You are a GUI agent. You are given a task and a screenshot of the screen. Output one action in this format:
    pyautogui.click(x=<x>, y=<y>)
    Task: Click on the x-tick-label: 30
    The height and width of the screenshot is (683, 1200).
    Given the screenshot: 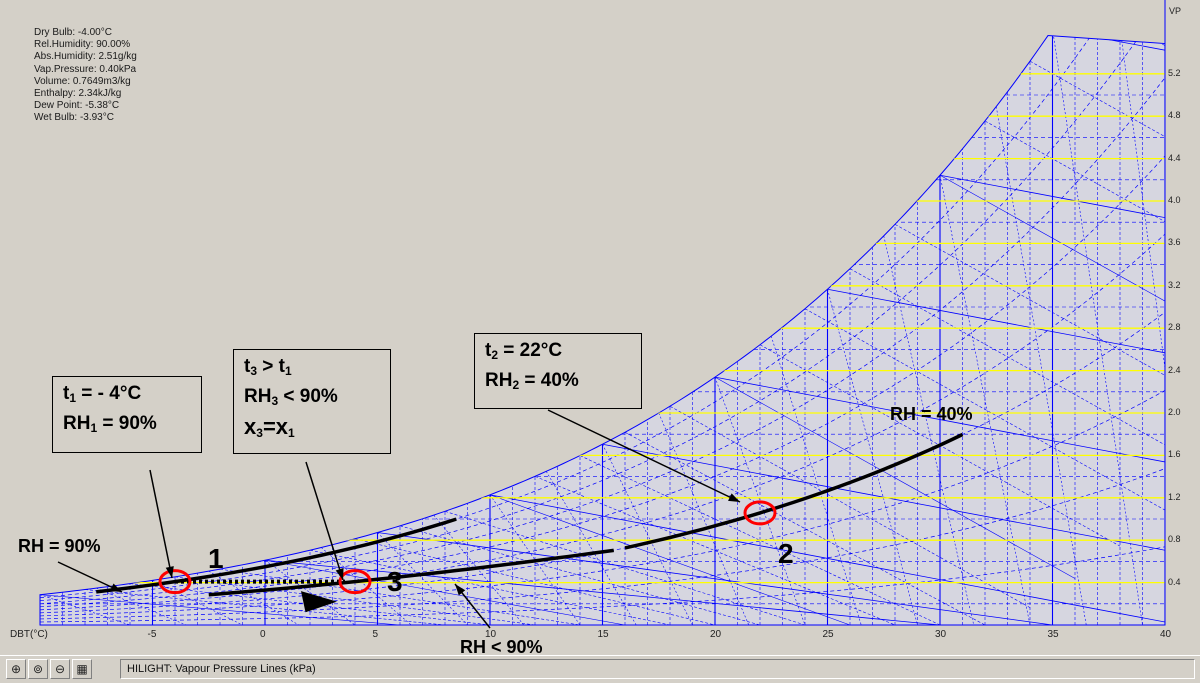 What is the action you would take?
    pyautogui.click(x=940, y=634)
    